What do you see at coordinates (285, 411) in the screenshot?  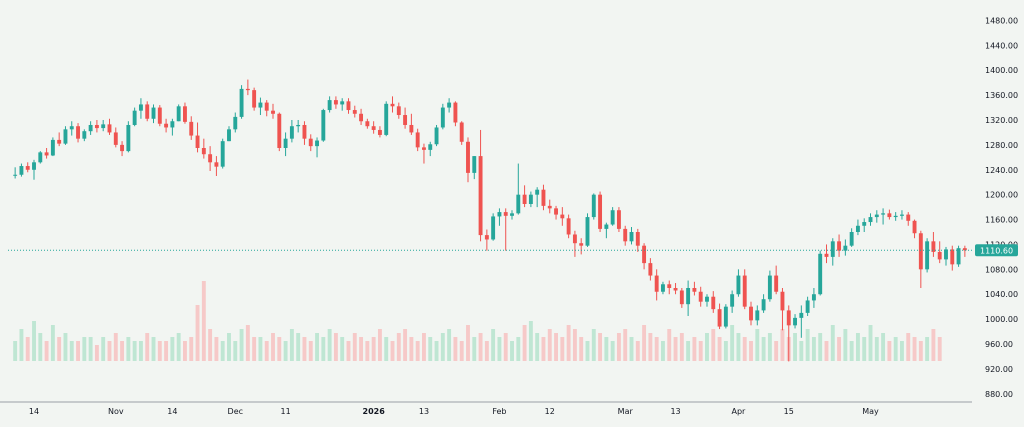 I see `x-tick-label: 11` at bounding box center [285, 411].